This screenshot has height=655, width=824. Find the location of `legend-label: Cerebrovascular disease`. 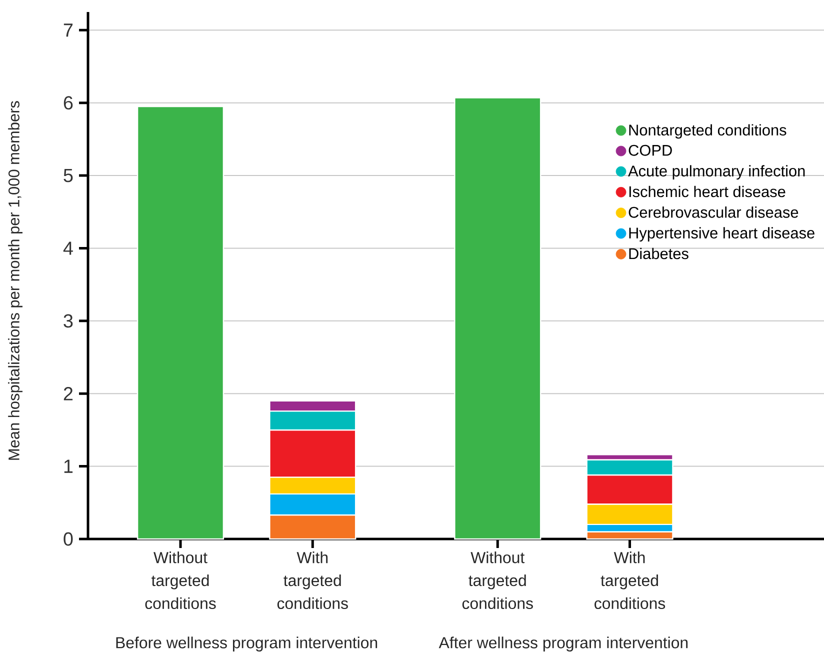

legend-label: Cerebrovascular disease is located at coordinates (713, 212).